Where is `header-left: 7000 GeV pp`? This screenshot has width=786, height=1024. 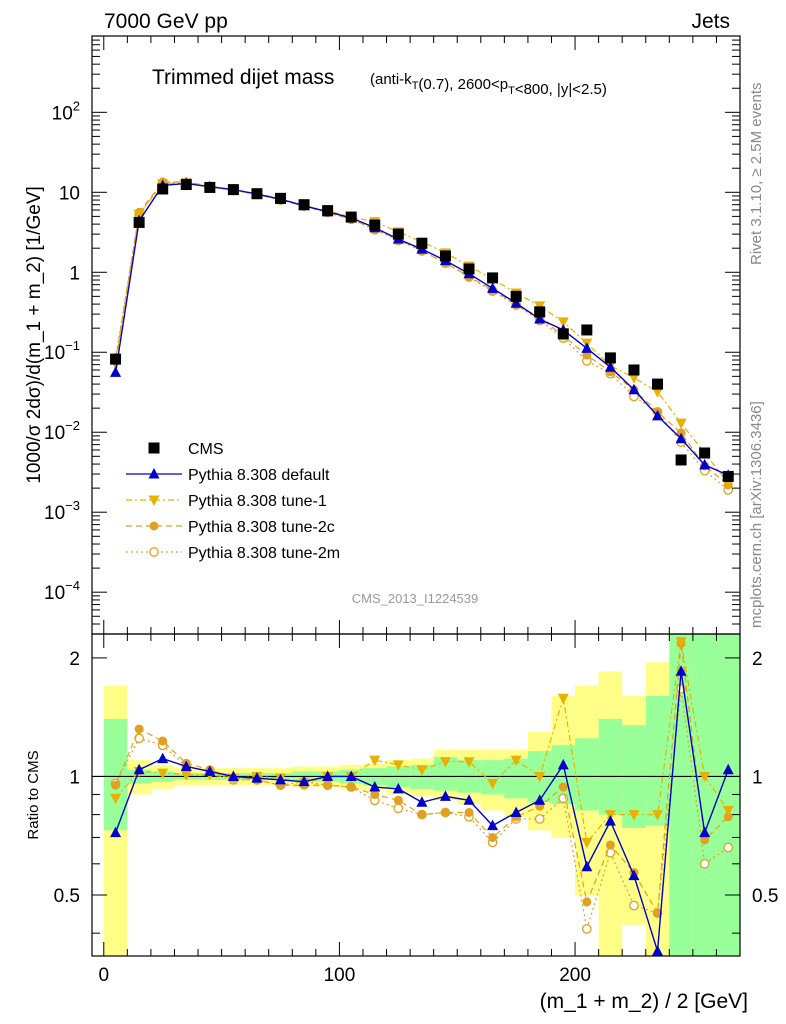 header-left: 7000 GeV pp is located at coordinates (166, 21).